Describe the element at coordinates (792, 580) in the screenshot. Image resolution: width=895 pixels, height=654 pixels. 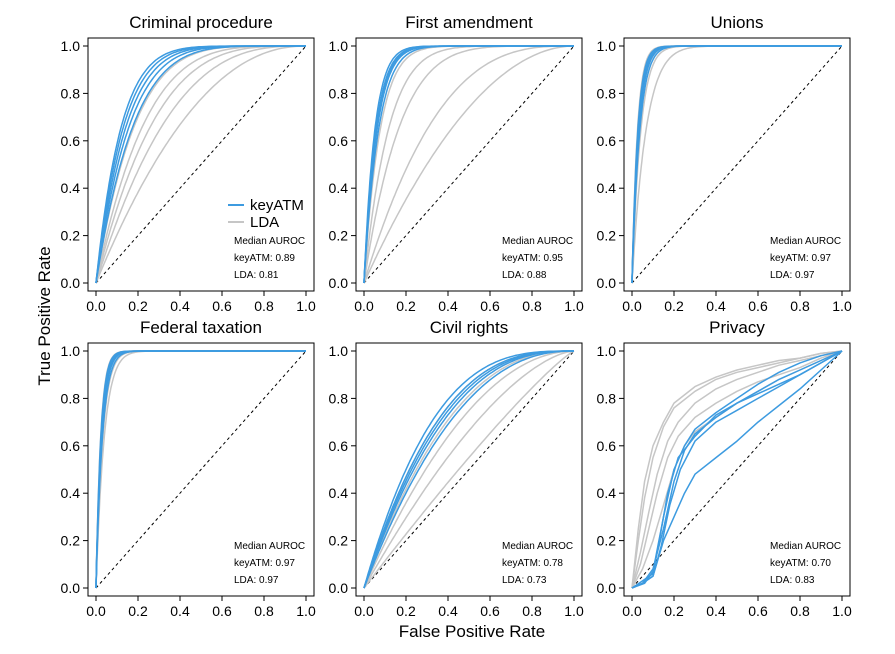
I see `lda-auroc-note: LDA: 0.83` at that location.